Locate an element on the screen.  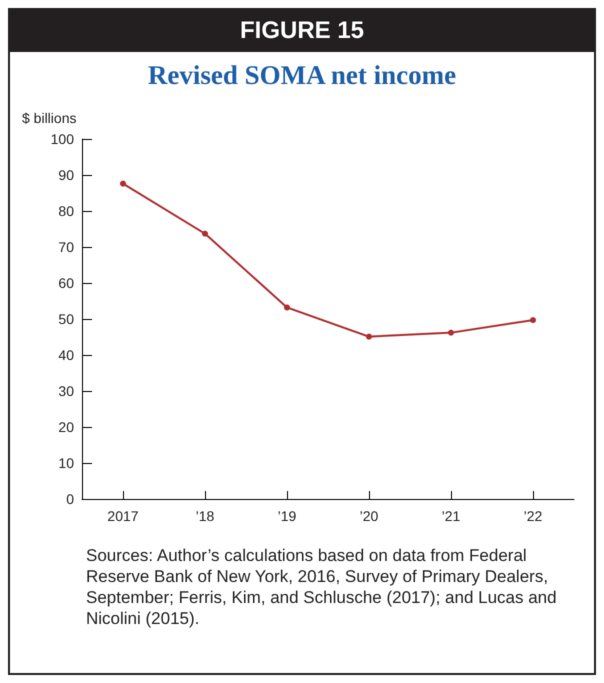
x-tick-label: ’22 is located at coordinates (533, 516).